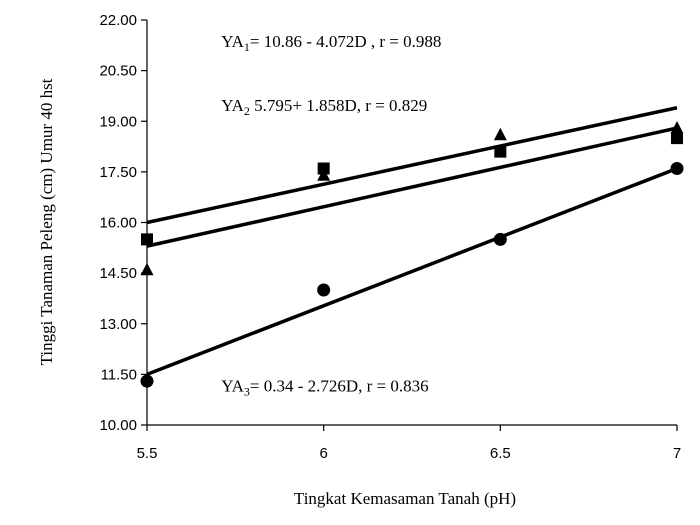 This screenshot has height=525, width=700. I want to click on x-axis-title: Tingkat Kemasaman Tanah (pH), so click(405, 498).